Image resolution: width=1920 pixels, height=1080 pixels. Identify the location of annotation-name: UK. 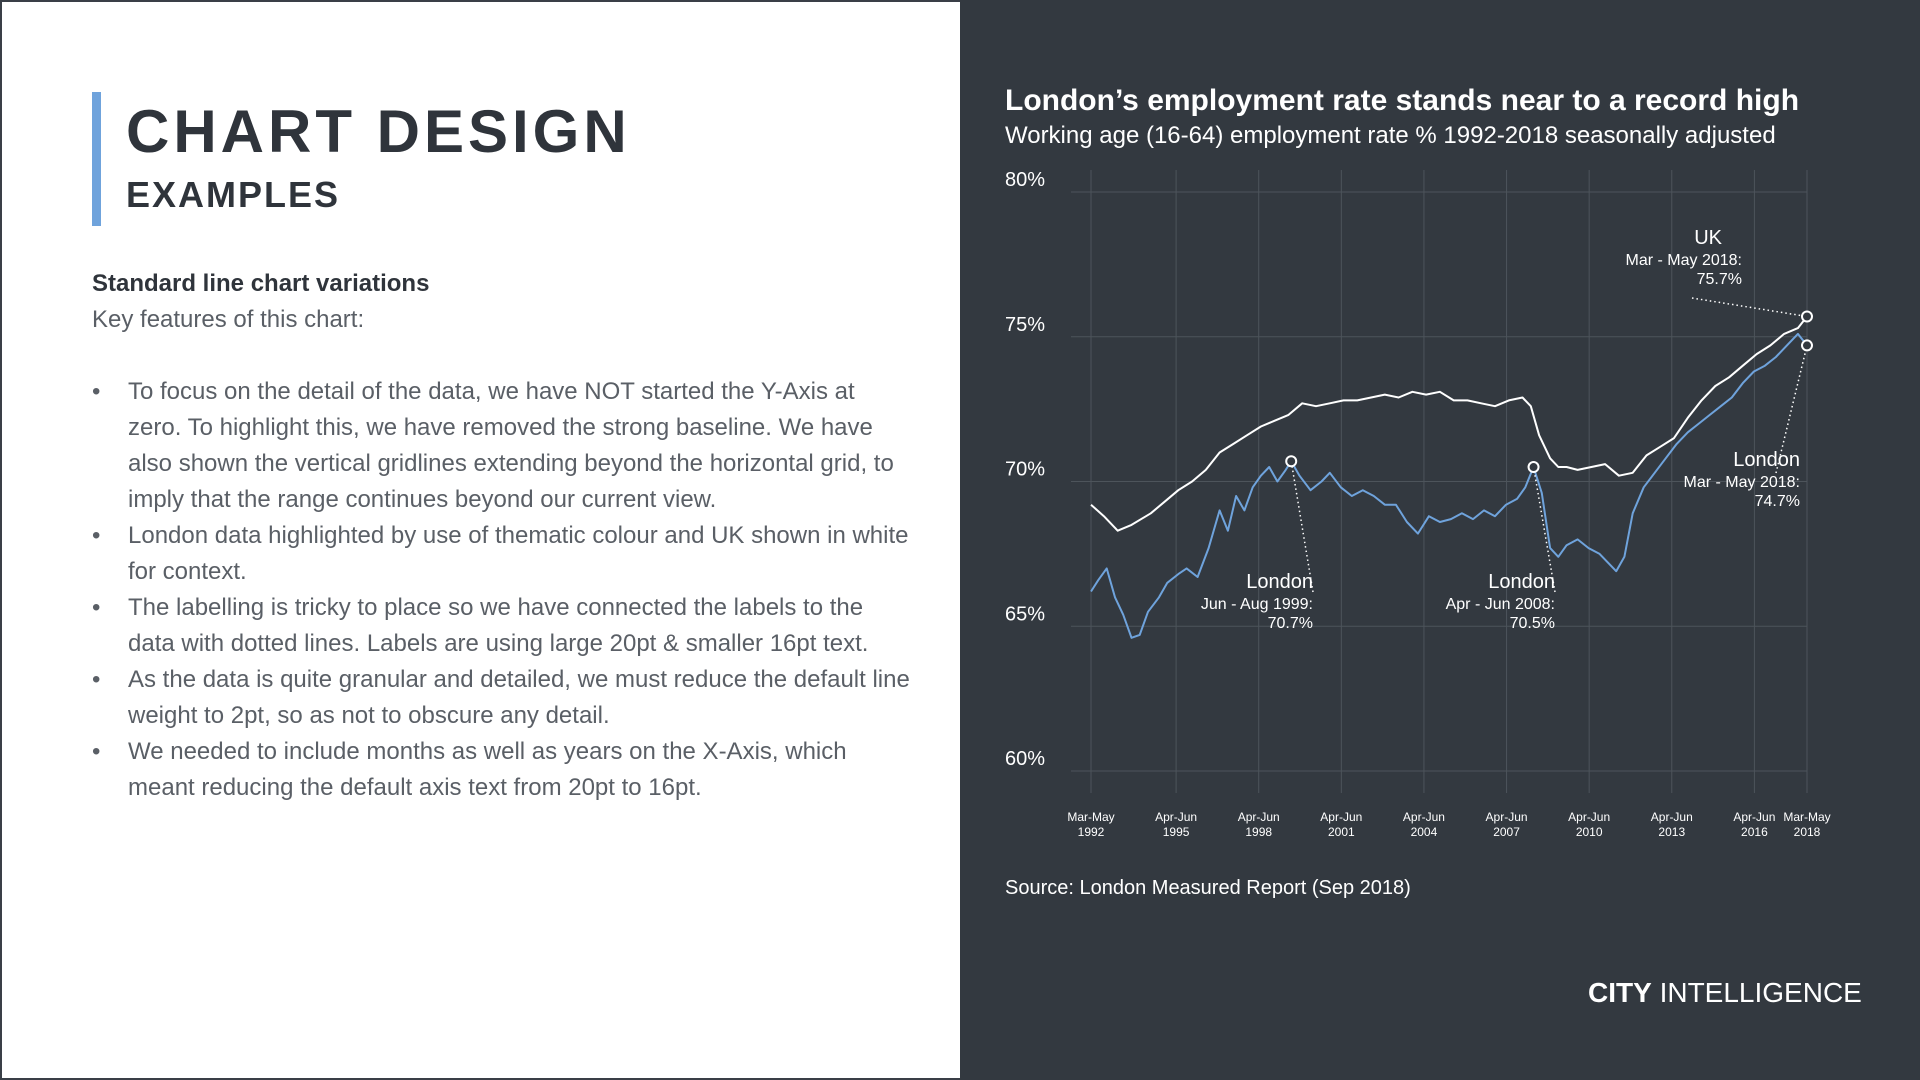
(1708, 238).